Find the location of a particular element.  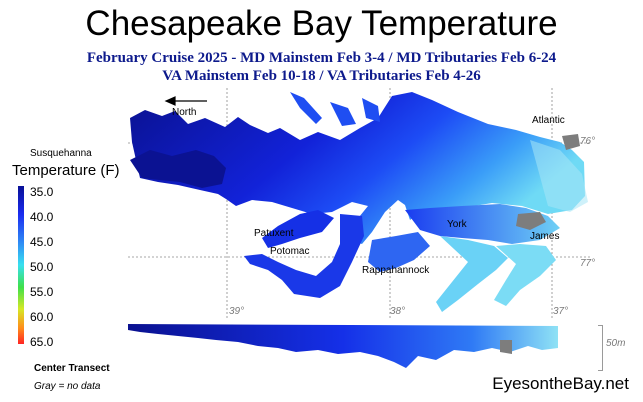

gridline-label-77: 77° is located at coordinates (588, 263).